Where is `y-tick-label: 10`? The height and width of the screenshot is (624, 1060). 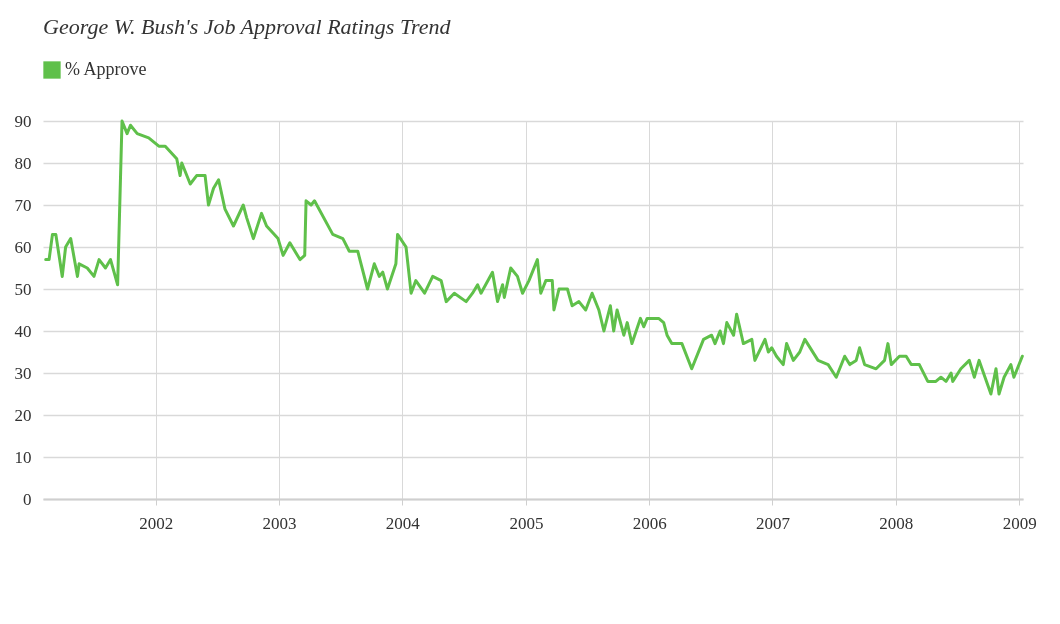
y-tick-label: 10 is located at coordinates (23, 457).